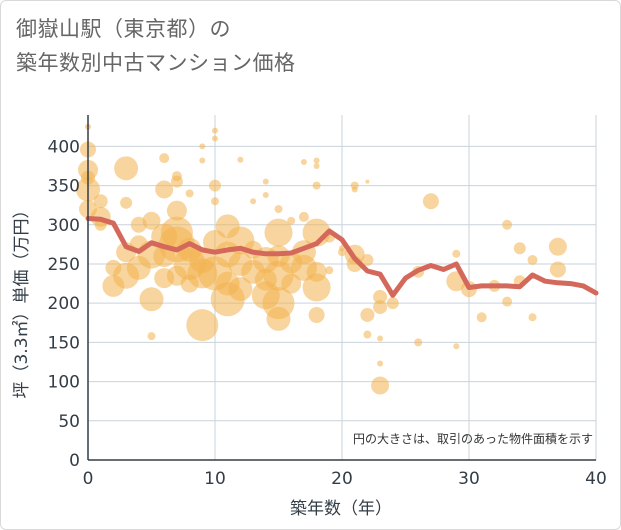 Image resolution: width=621 pixels, height=530 pixels. What do you see at coordinates (69, 422) in the screenshot?
I see `y-tick-label: 50` at bounding box center [69, 422].